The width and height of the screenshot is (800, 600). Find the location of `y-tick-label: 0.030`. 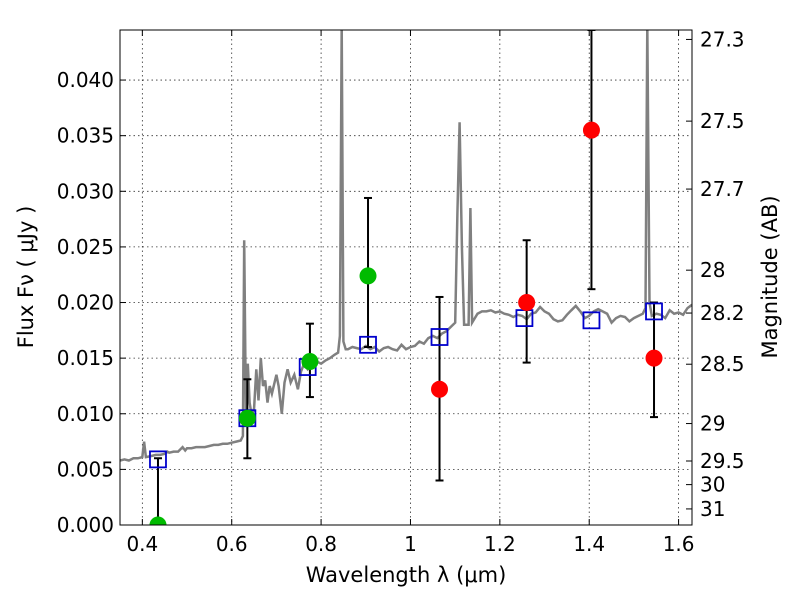

y-tick-label: 0.030 is located at coordinates (85, 191).